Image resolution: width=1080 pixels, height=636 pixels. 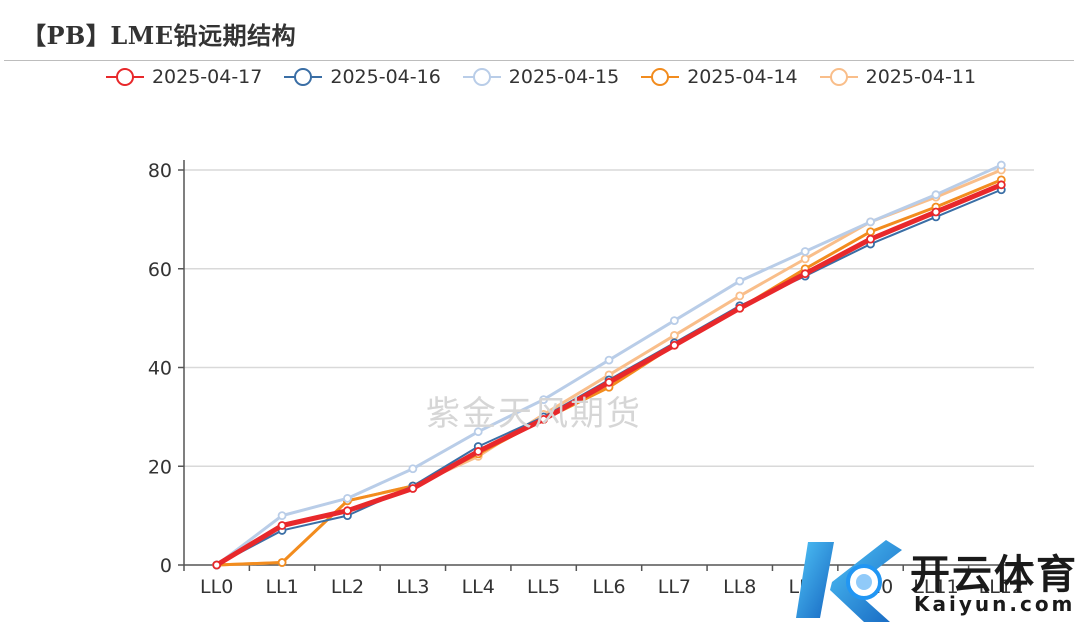 I want to click on legend-item: 2025-04-11, so click(x=897, y=77).